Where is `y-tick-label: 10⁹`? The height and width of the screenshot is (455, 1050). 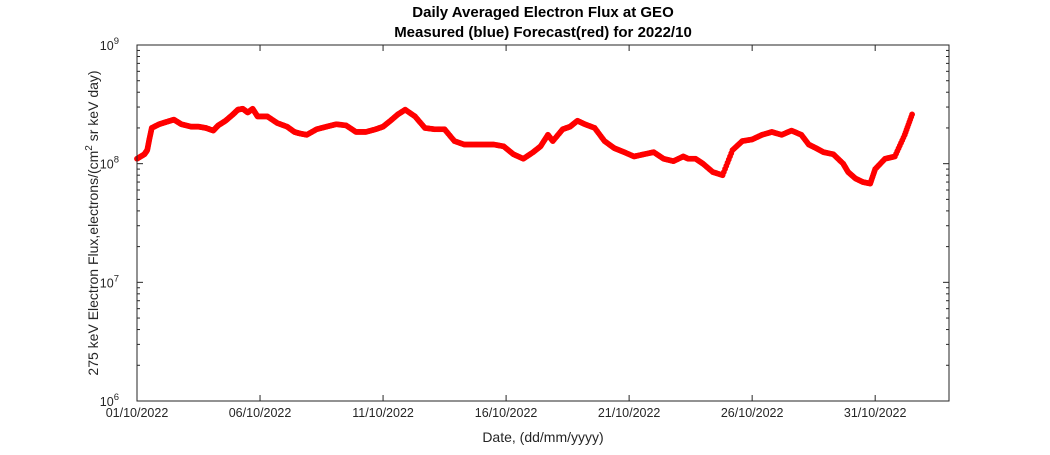
y-tick-label: 10⁹ is located at coordinates (109, 44).